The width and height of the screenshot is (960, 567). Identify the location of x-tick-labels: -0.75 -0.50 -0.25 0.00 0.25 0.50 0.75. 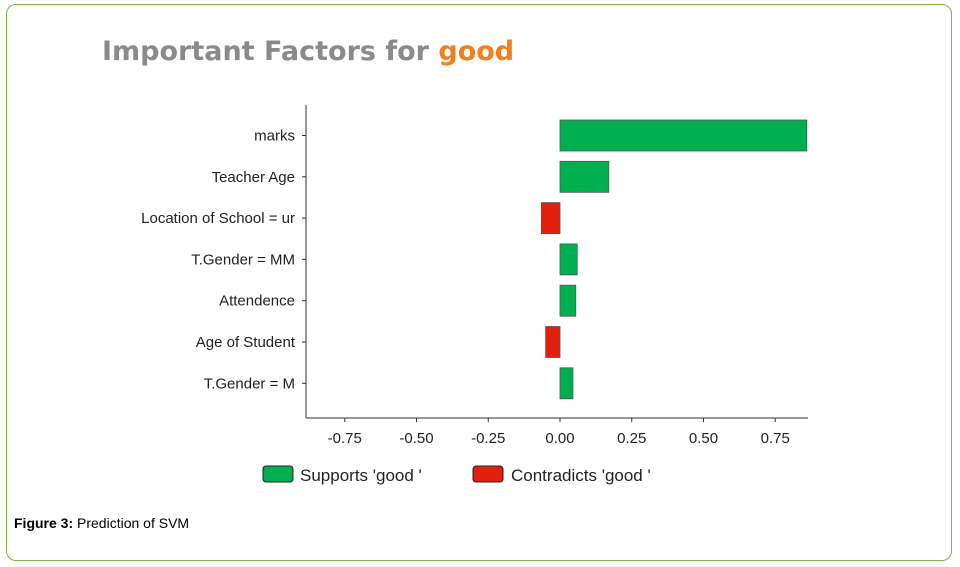
(559, 432).